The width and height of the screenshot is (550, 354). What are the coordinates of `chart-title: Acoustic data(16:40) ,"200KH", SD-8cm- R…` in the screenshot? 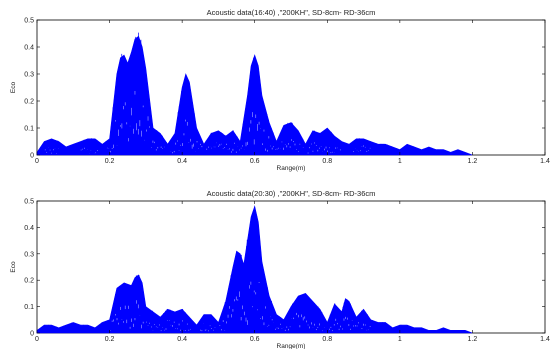 It's located at (291, 12).